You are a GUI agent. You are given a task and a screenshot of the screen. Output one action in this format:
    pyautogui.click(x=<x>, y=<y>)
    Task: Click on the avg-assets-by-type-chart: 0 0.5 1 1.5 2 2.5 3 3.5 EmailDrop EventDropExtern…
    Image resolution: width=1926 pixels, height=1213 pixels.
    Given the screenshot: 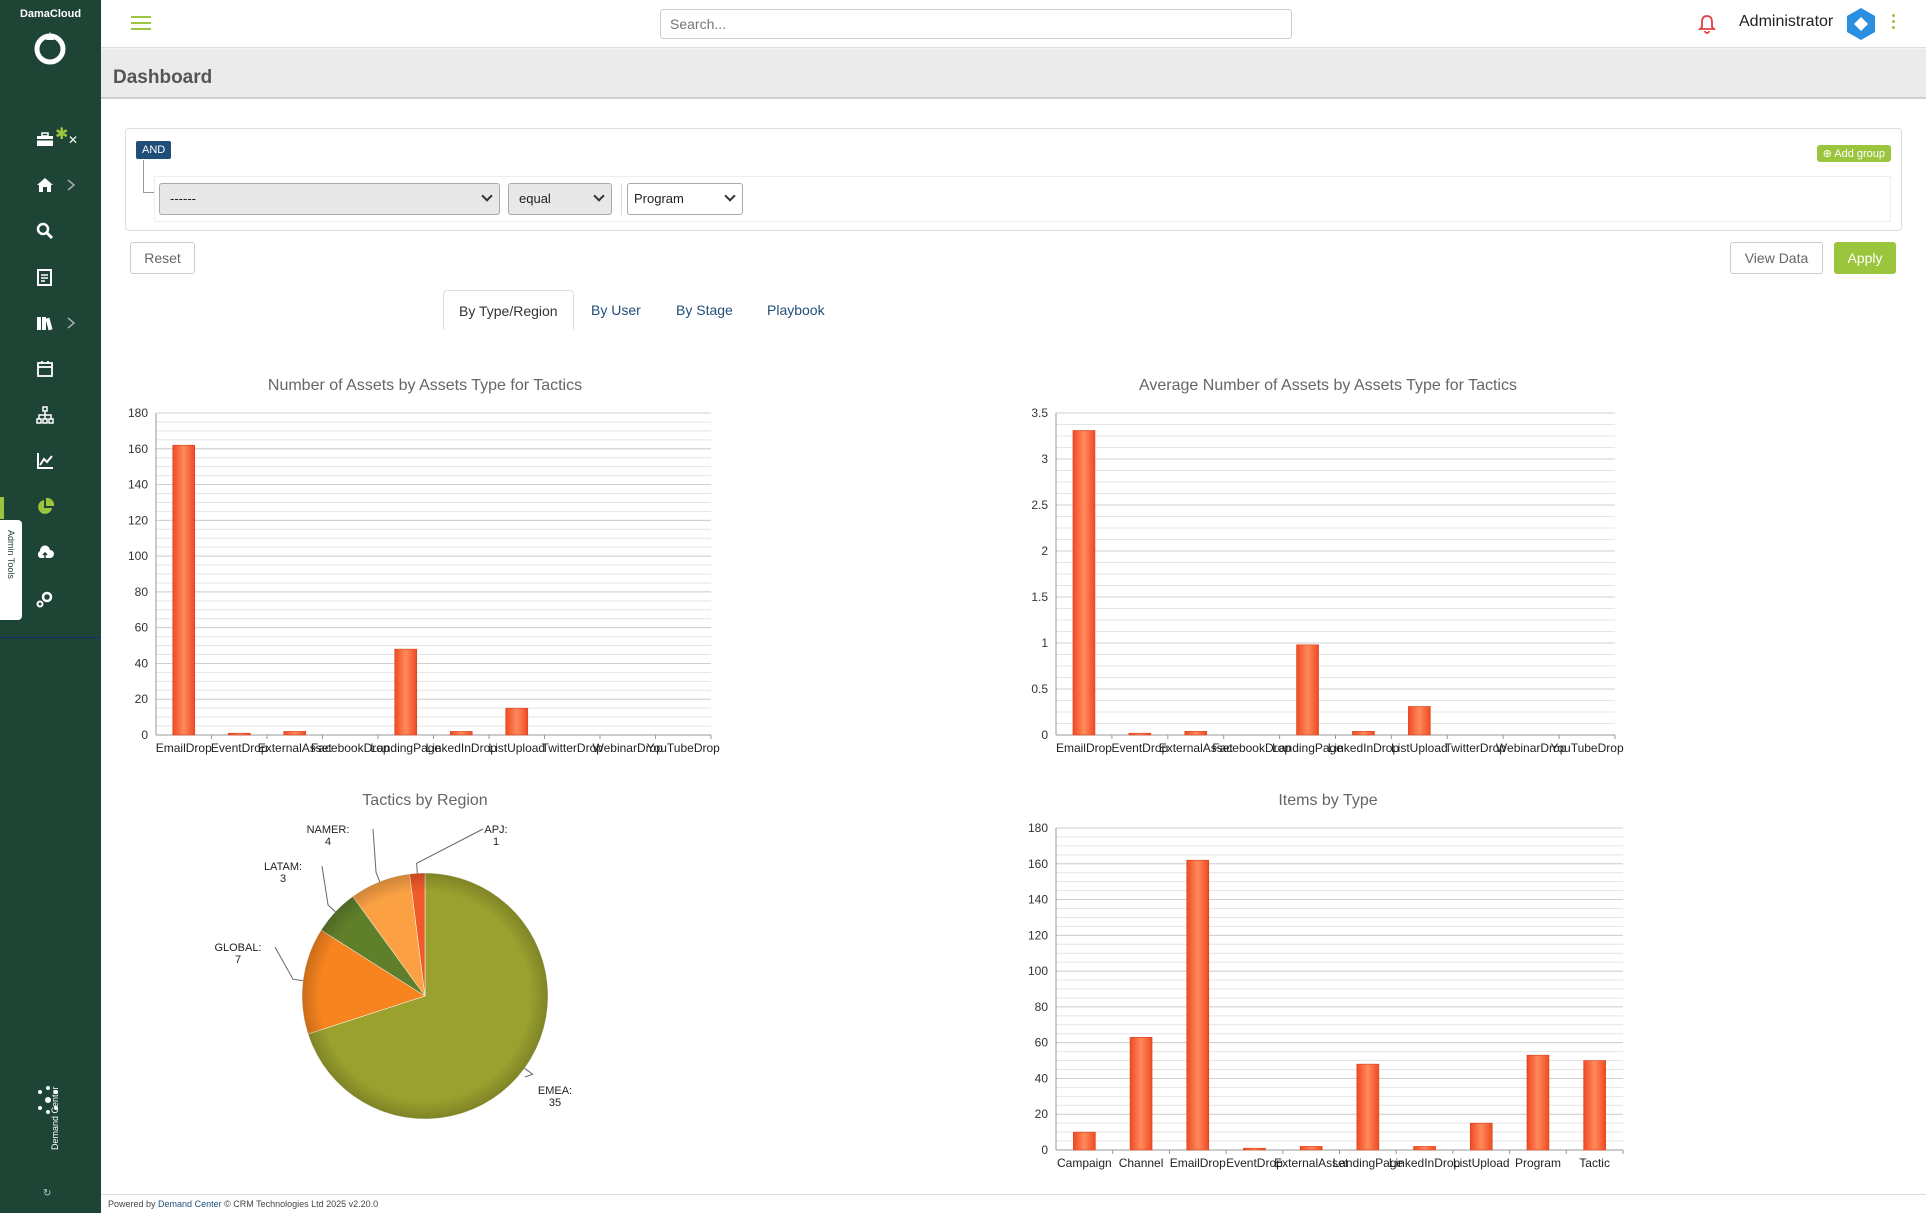 What is the action you would take?
    pyautogui.click(x=1327, y=580)
    